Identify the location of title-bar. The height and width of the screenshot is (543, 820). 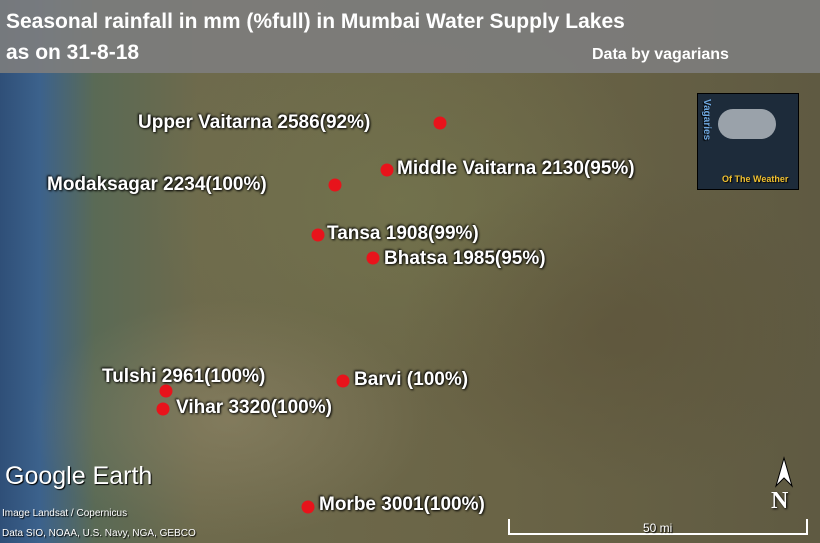
(410, 36).